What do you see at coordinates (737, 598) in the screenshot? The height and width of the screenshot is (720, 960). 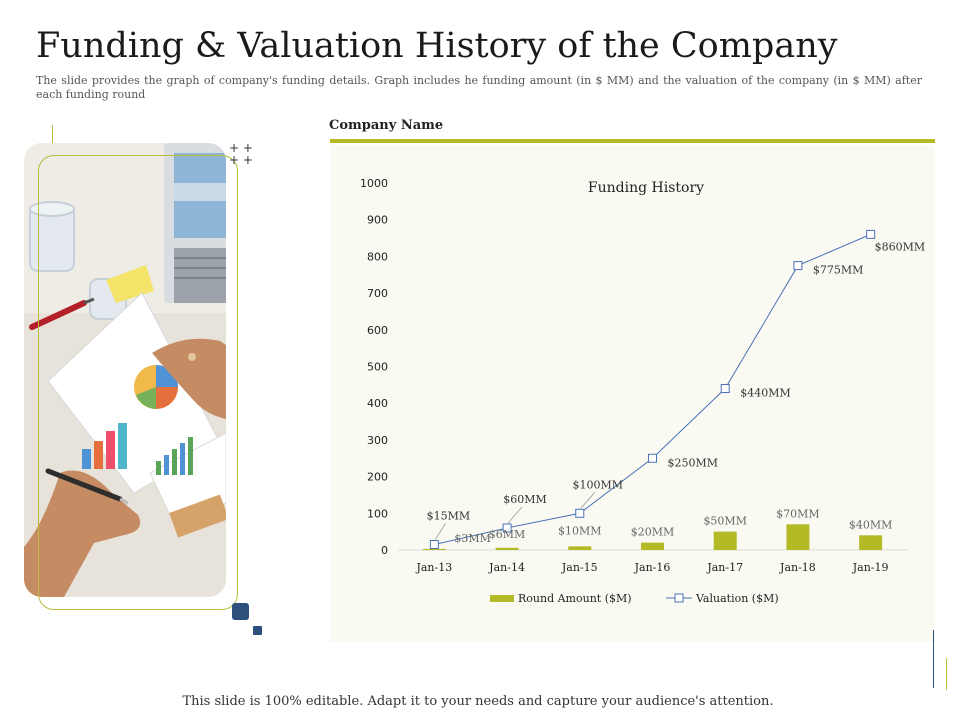 I see `legend-label-valuation: Valuation ($M)` at bounding box center [737, 598].